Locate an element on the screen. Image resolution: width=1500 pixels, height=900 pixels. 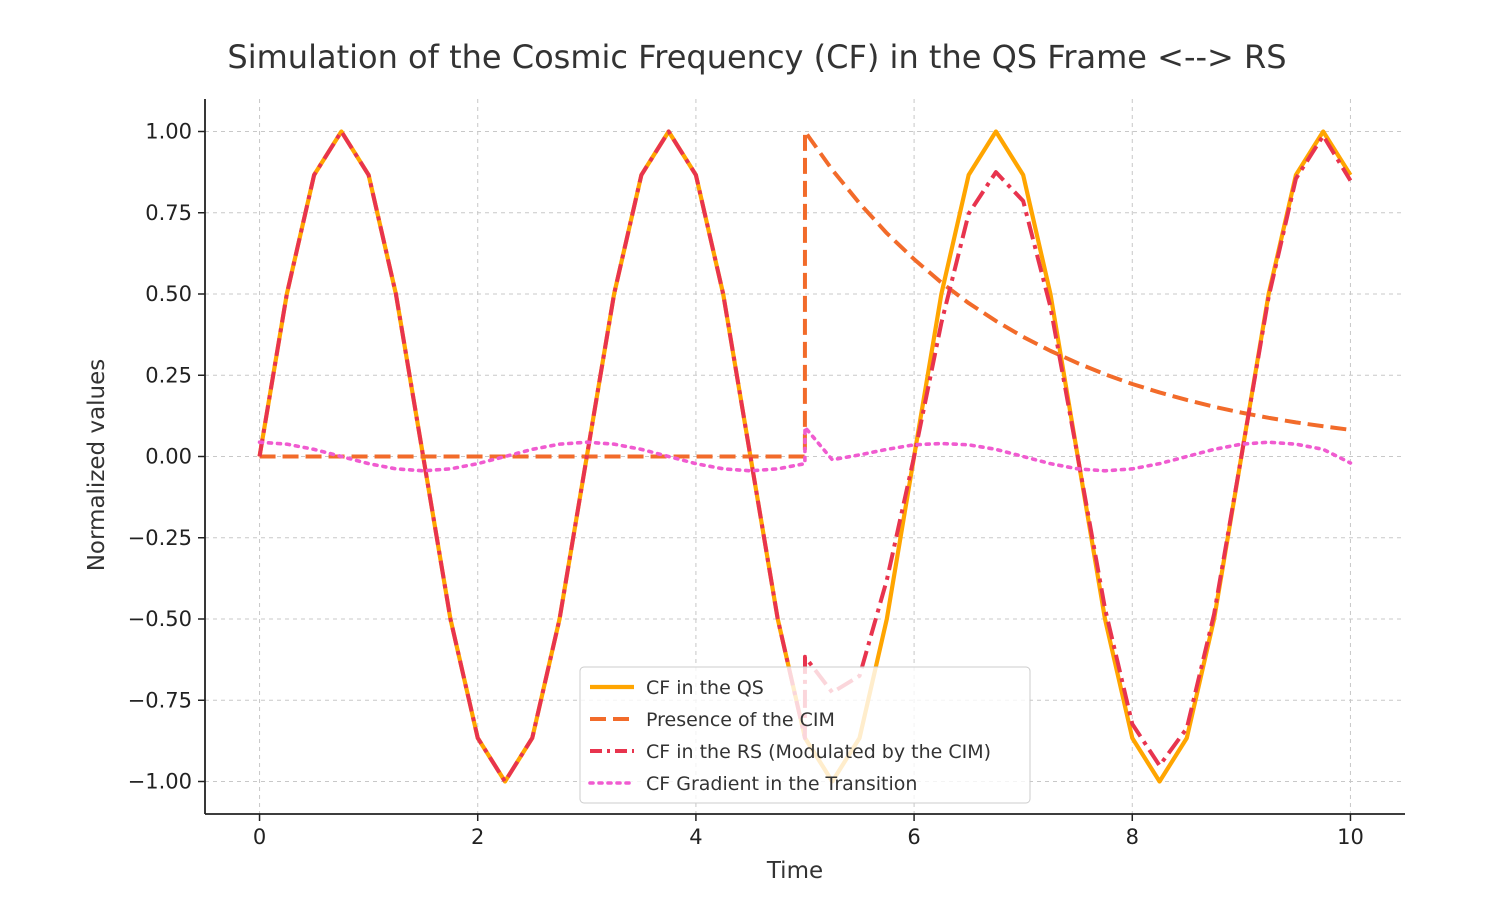
legend-frame is located at coordinates (805, 735).